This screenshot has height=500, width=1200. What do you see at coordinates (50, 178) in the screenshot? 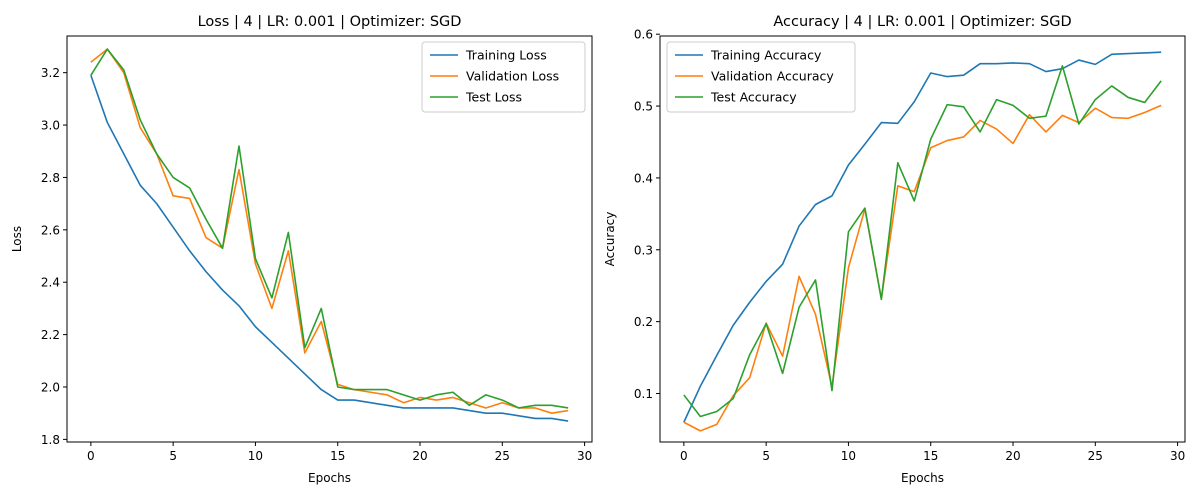
I see `loss-chart-ytick-label: 2.8` at bounding box center [50, 178].